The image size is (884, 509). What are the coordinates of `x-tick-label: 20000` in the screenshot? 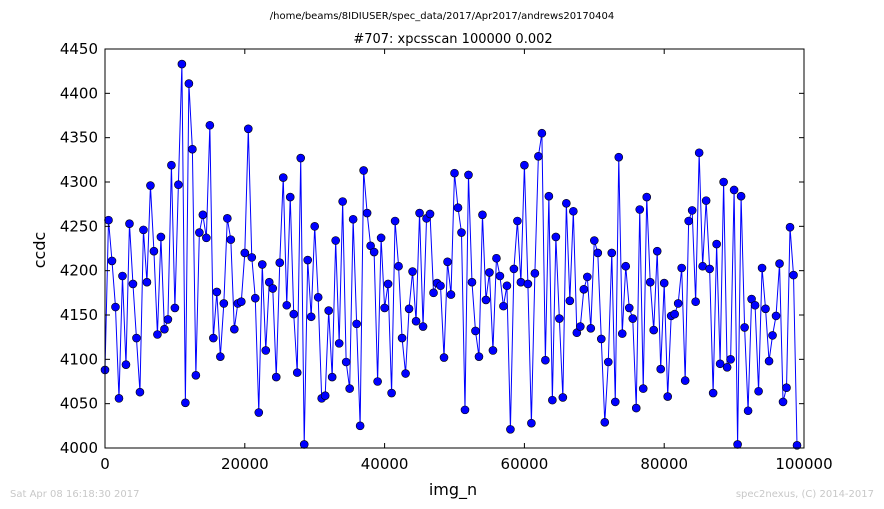 It's located at (245, 464).